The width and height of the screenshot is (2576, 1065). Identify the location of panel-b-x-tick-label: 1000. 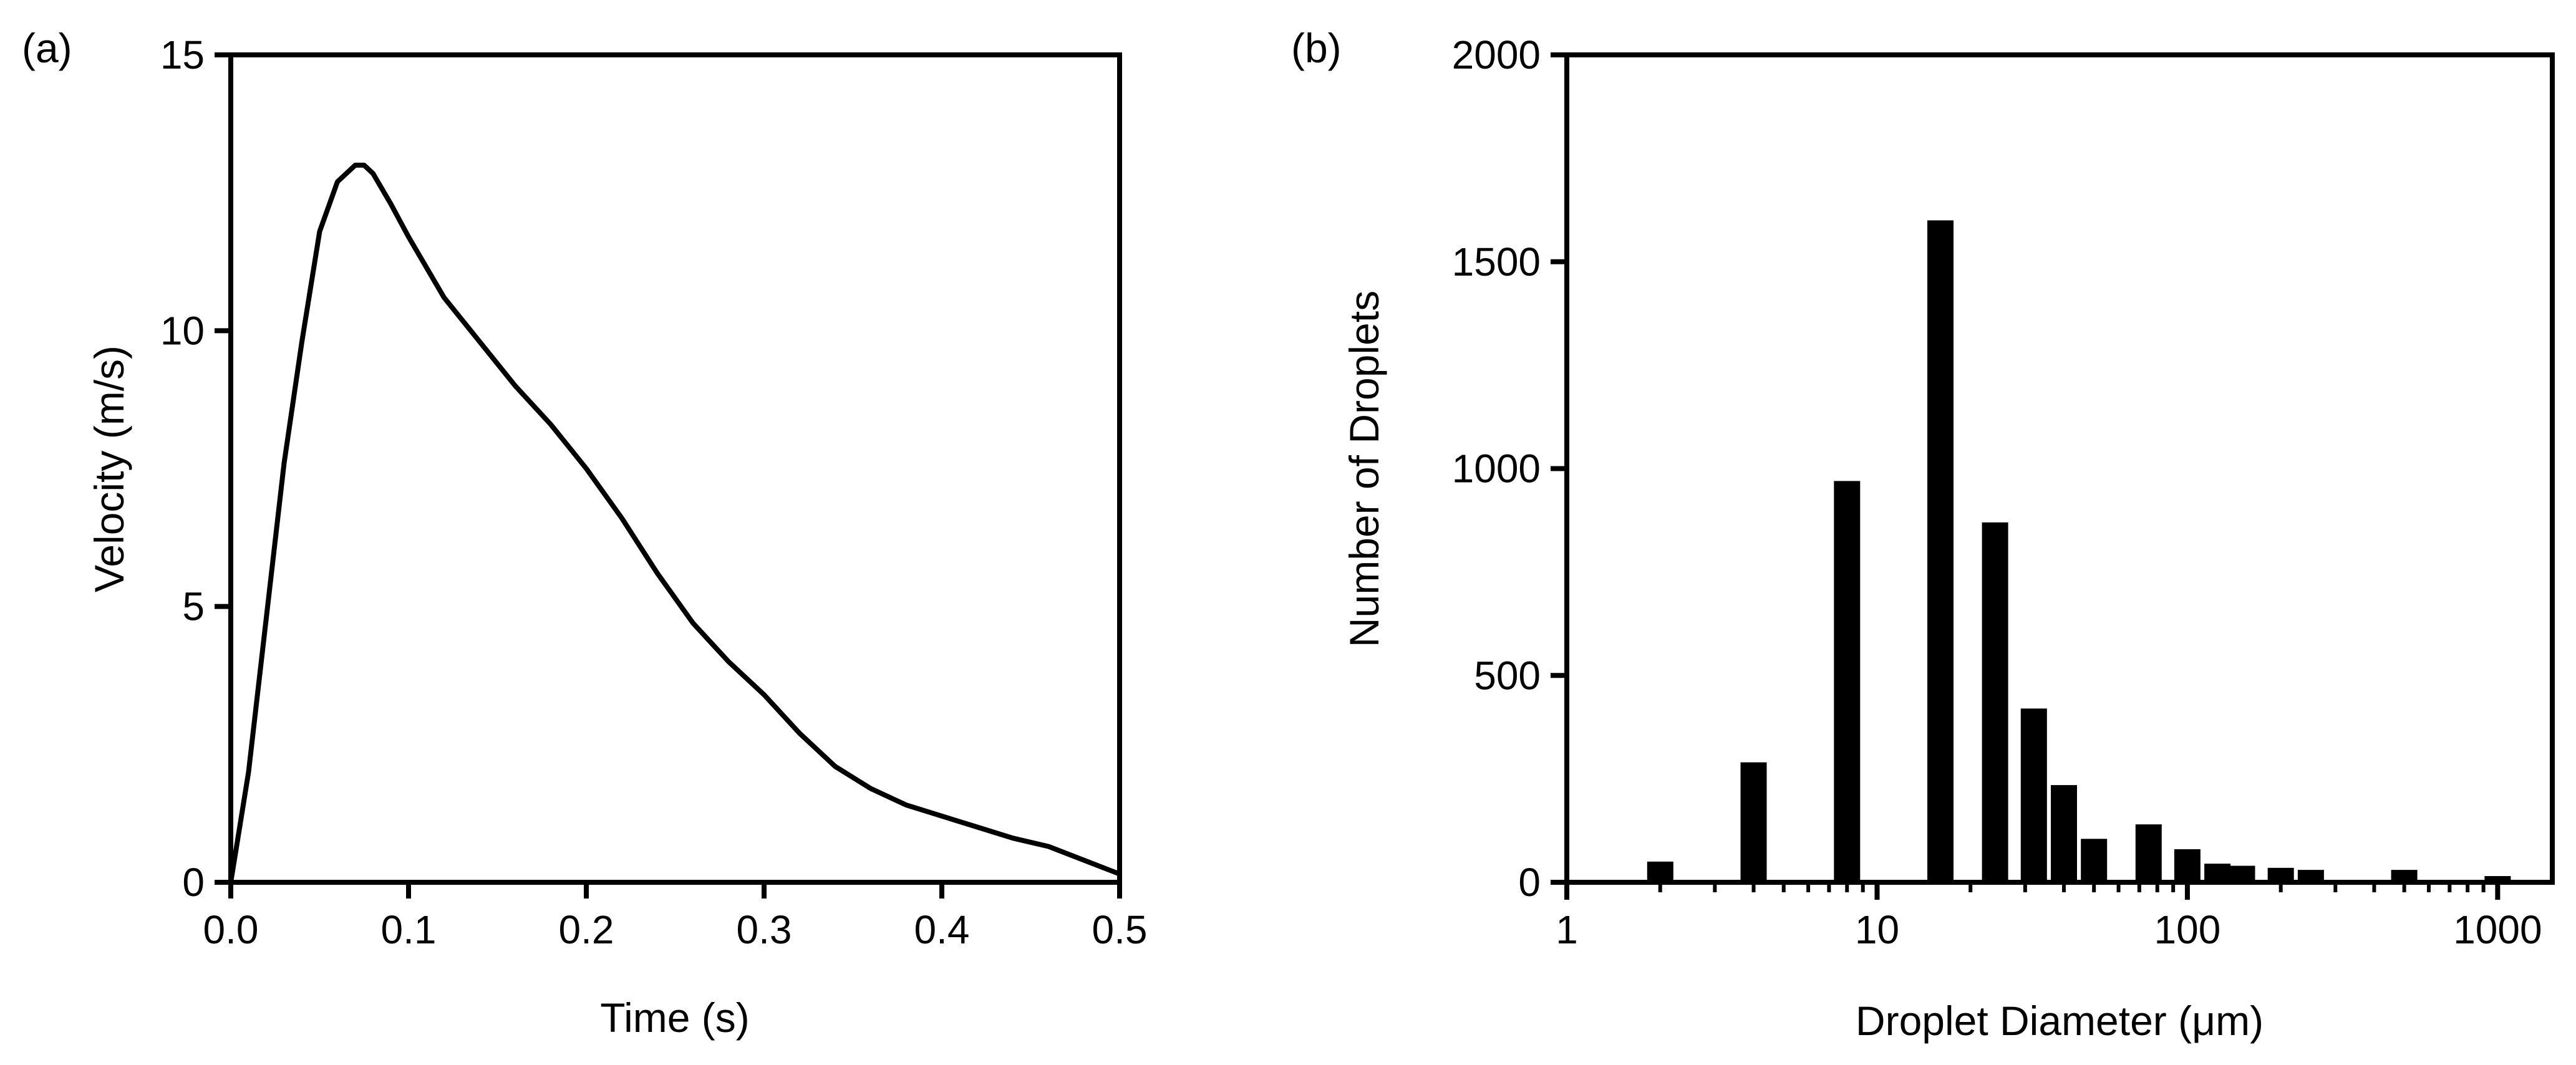
(2497, 929).